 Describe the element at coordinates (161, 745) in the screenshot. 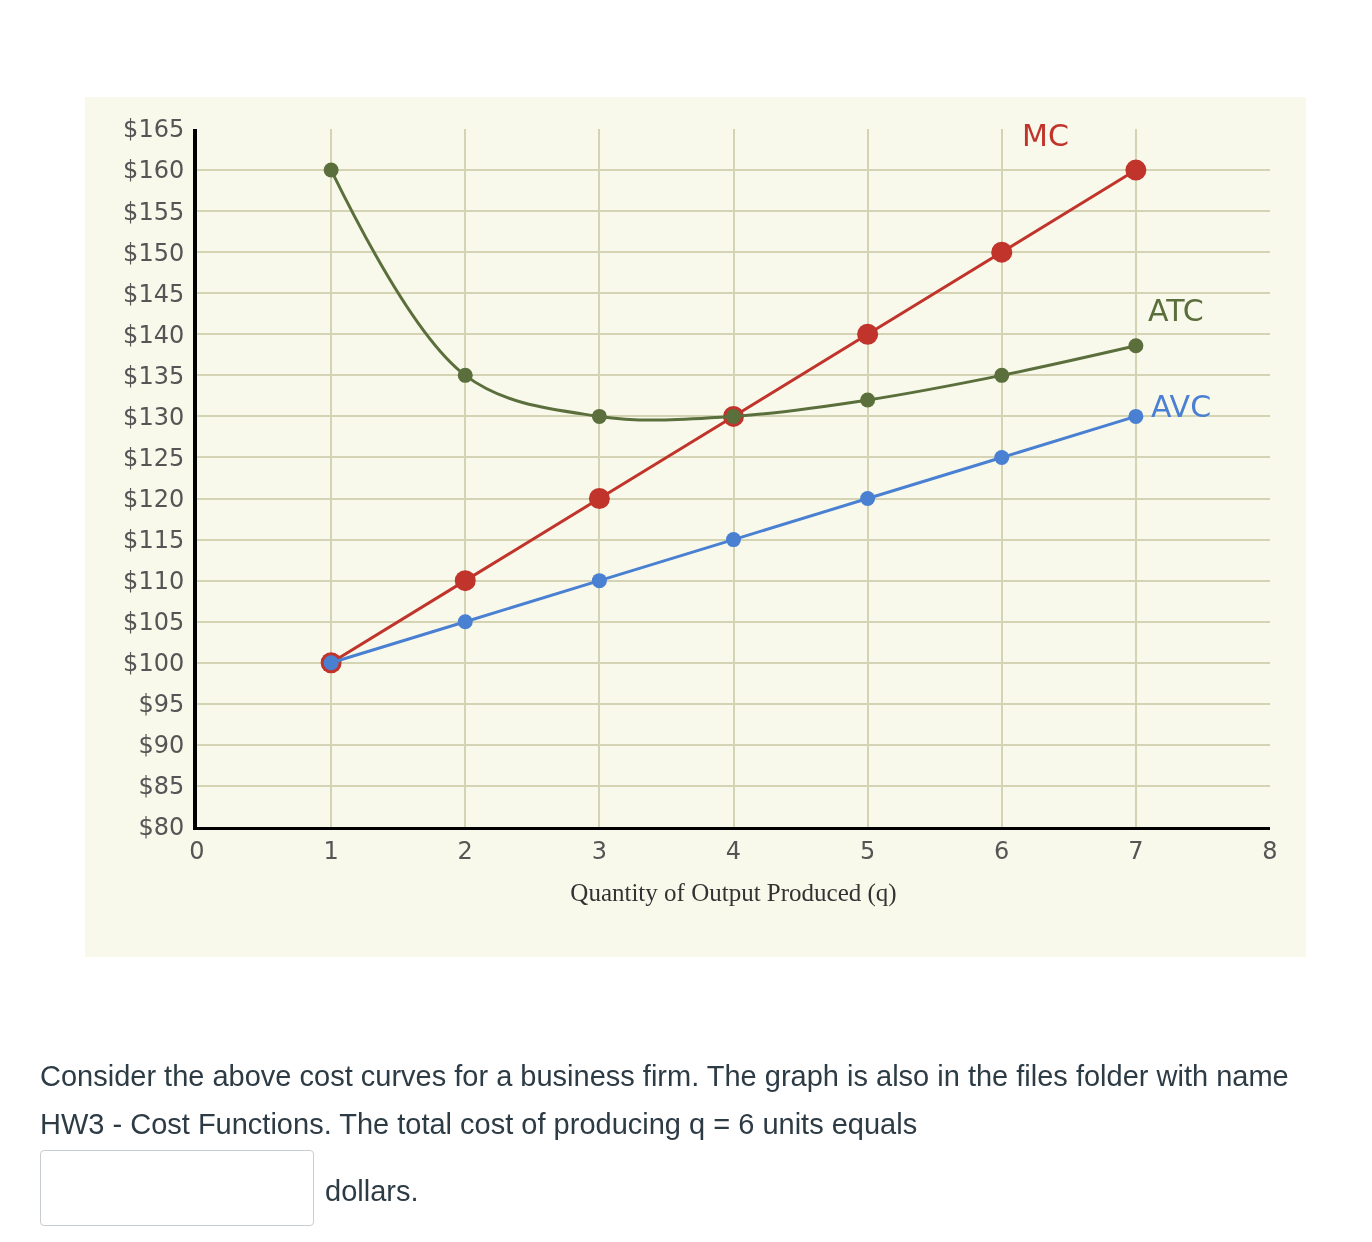

I see `y-tick-label: $90` at that location.